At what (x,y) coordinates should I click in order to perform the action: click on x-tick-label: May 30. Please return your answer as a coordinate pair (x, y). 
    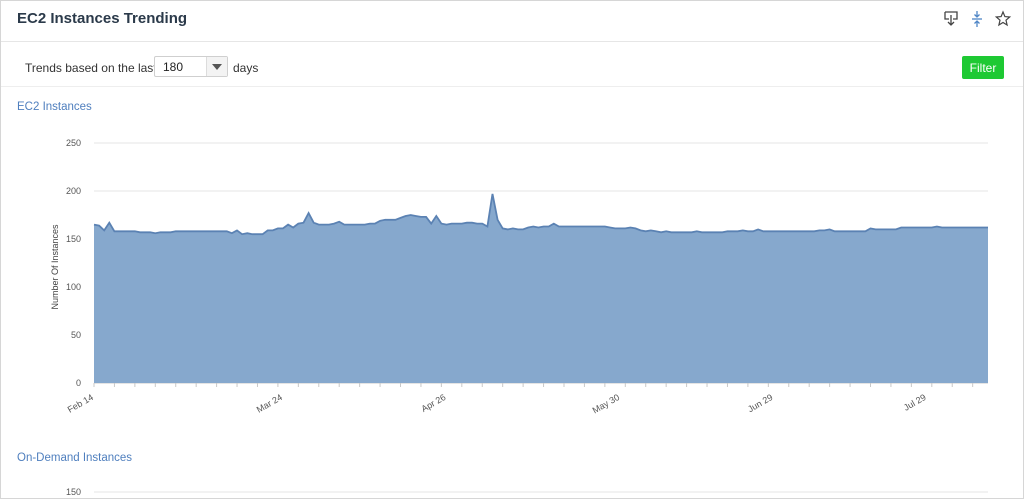
    Looking at the image, I should click on (606, 403).